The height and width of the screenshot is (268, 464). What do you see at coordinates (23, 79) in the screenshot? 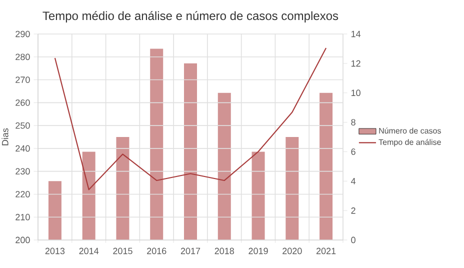
I see `y-tick-label: 270` at bounding box center [23, 79].